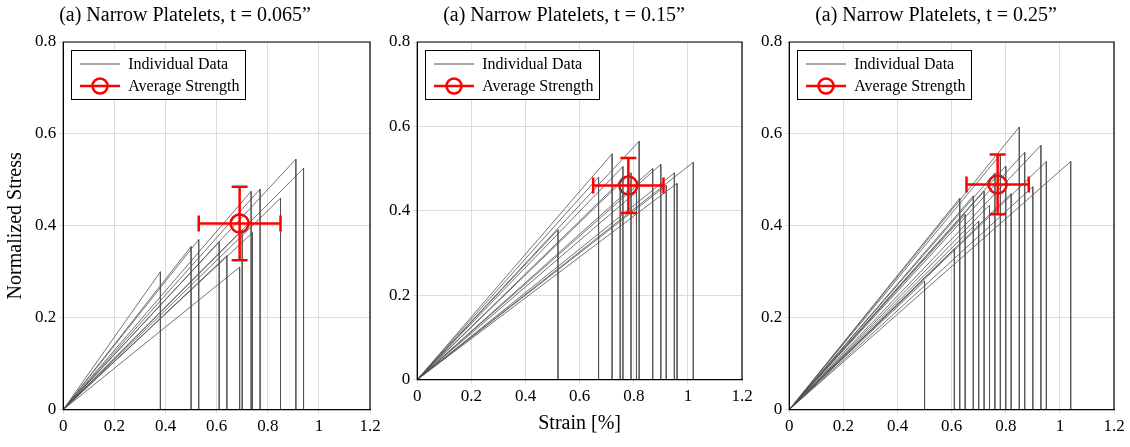 The image size is (1130, 447). I want to click on y-axis-title: Normalized Stress, so click(14, 225).